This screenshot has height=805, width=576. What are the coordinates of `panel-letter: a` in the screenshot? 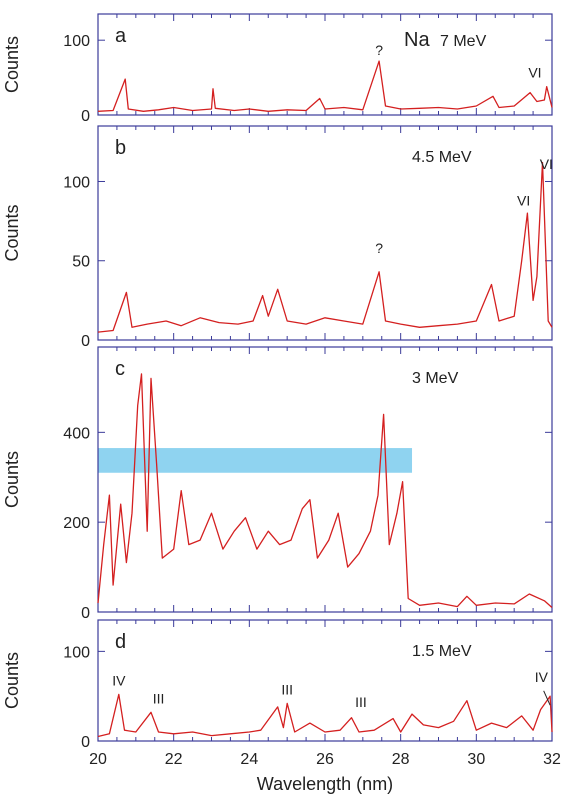 It's located at (121, 36).